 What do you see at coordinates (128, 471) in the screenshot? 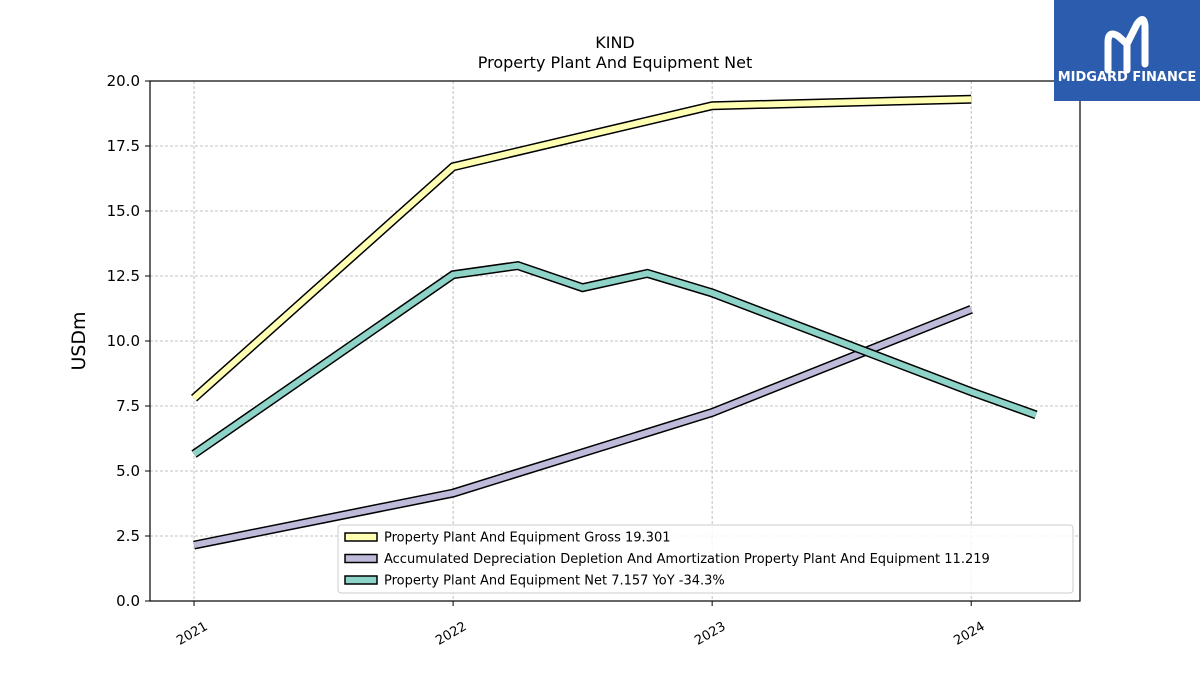
I see `y-tick-label: 5.0` at bounding box center [128, 471].